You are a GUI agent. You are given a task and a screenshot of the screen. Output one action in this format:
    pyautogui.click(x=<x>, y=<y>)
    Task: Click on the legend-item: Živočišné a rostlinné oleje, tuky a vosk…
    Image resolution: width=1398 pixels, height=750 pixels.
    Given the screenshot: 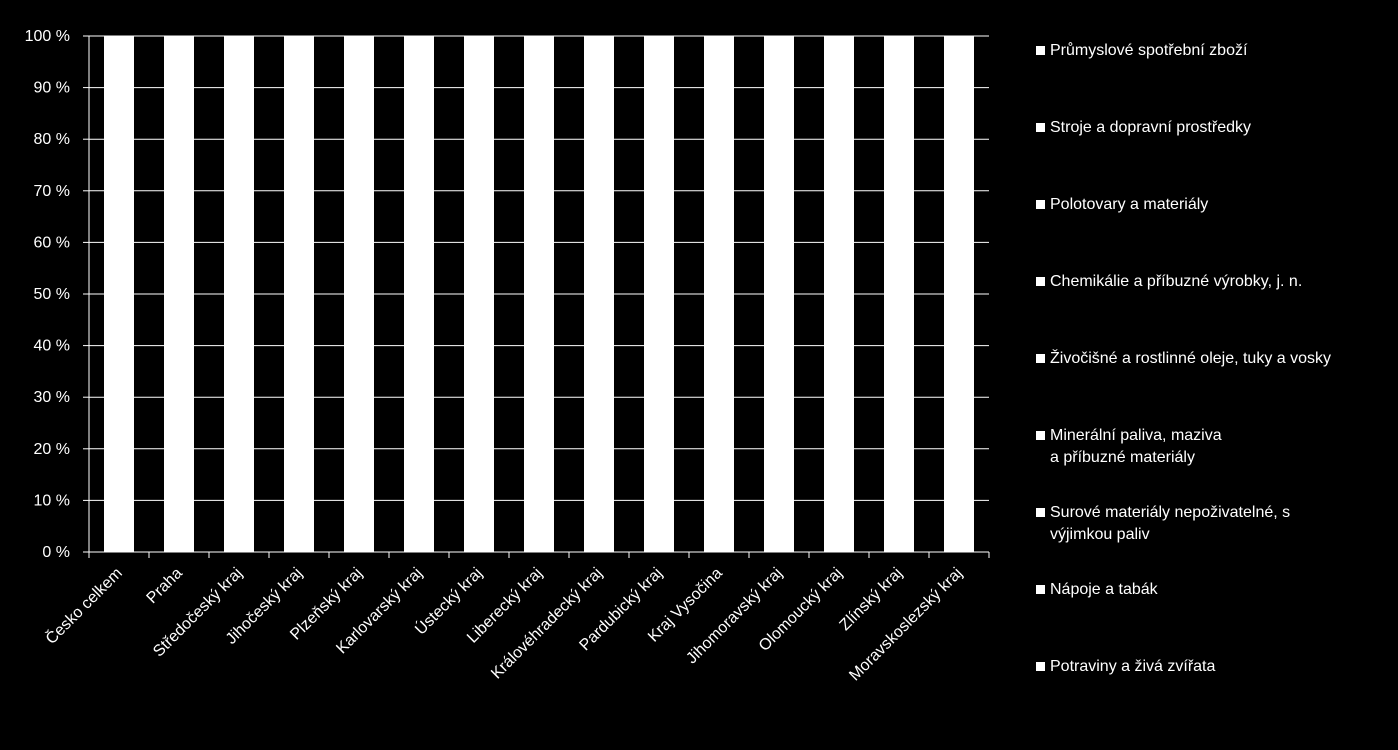 What is the action you would take?
    pyautogui.click(x=1183, y=359)
    